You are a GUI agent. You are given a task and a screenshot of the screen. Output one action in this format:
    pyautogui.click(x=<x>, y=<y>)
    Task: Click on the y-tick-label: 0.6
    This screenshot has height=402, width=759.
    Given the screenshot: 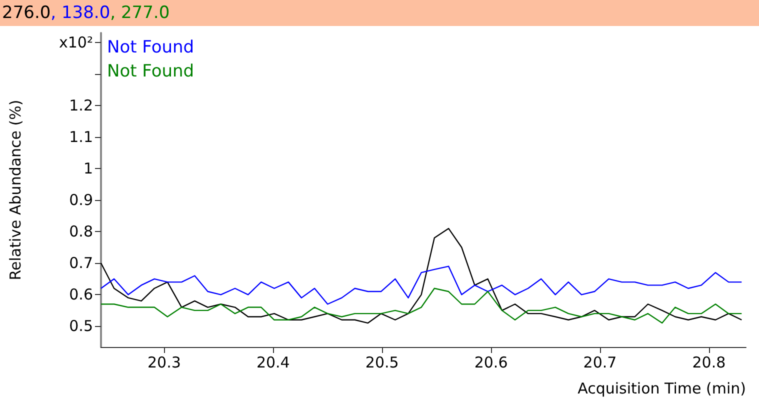 What is the action you would take?
    pyautogui.click(x=81, y=295)
    